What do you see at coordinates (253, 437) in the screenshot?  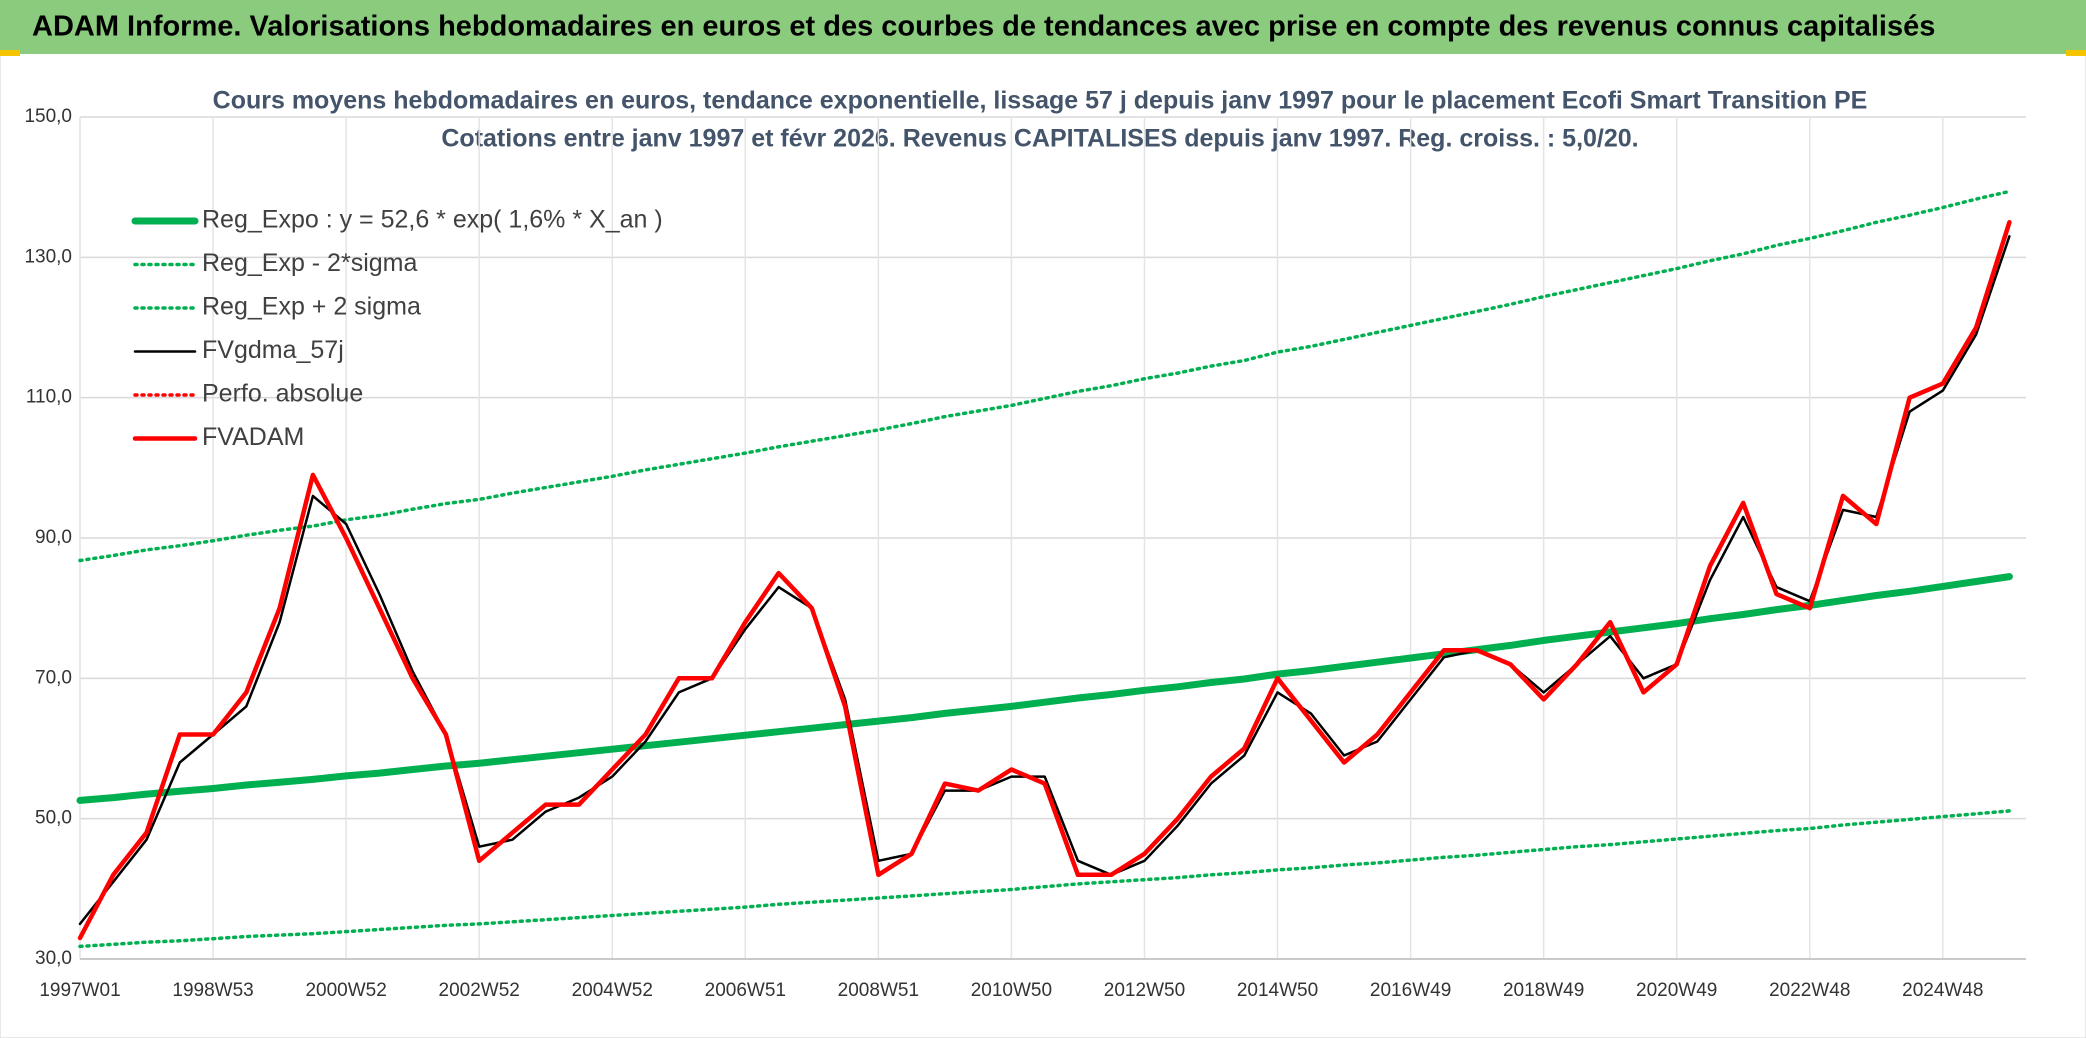 I see `legend-label: FVADAM` at bounding box center [253, 437].